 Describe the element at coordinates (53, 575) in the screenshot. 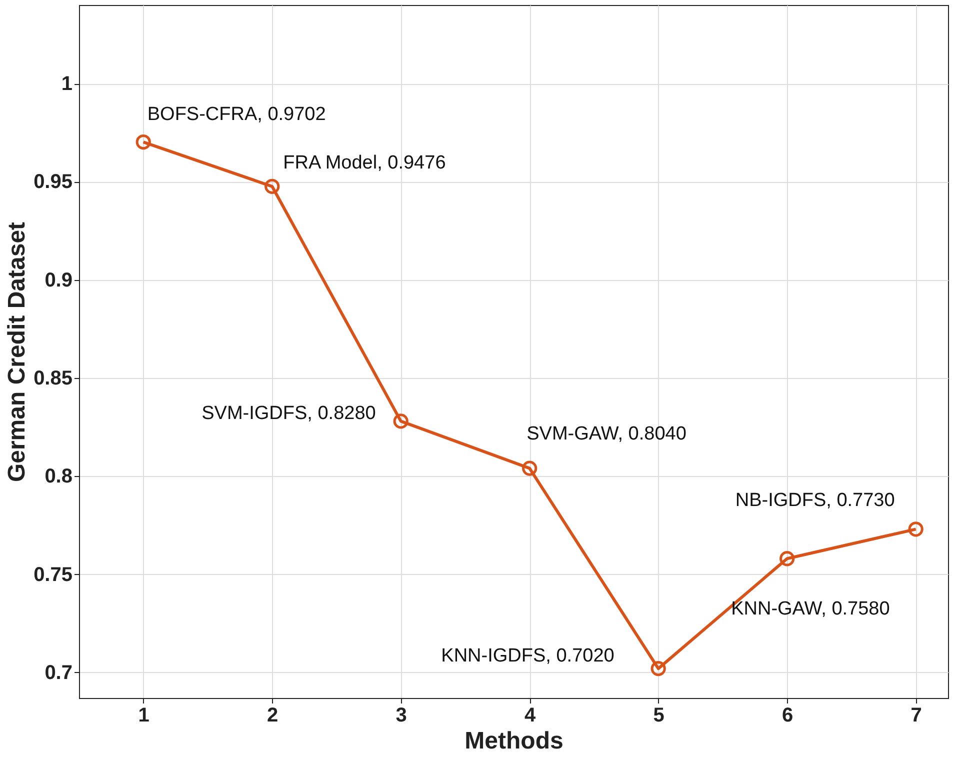

I see `y-tick-label: 0.75` at that location.